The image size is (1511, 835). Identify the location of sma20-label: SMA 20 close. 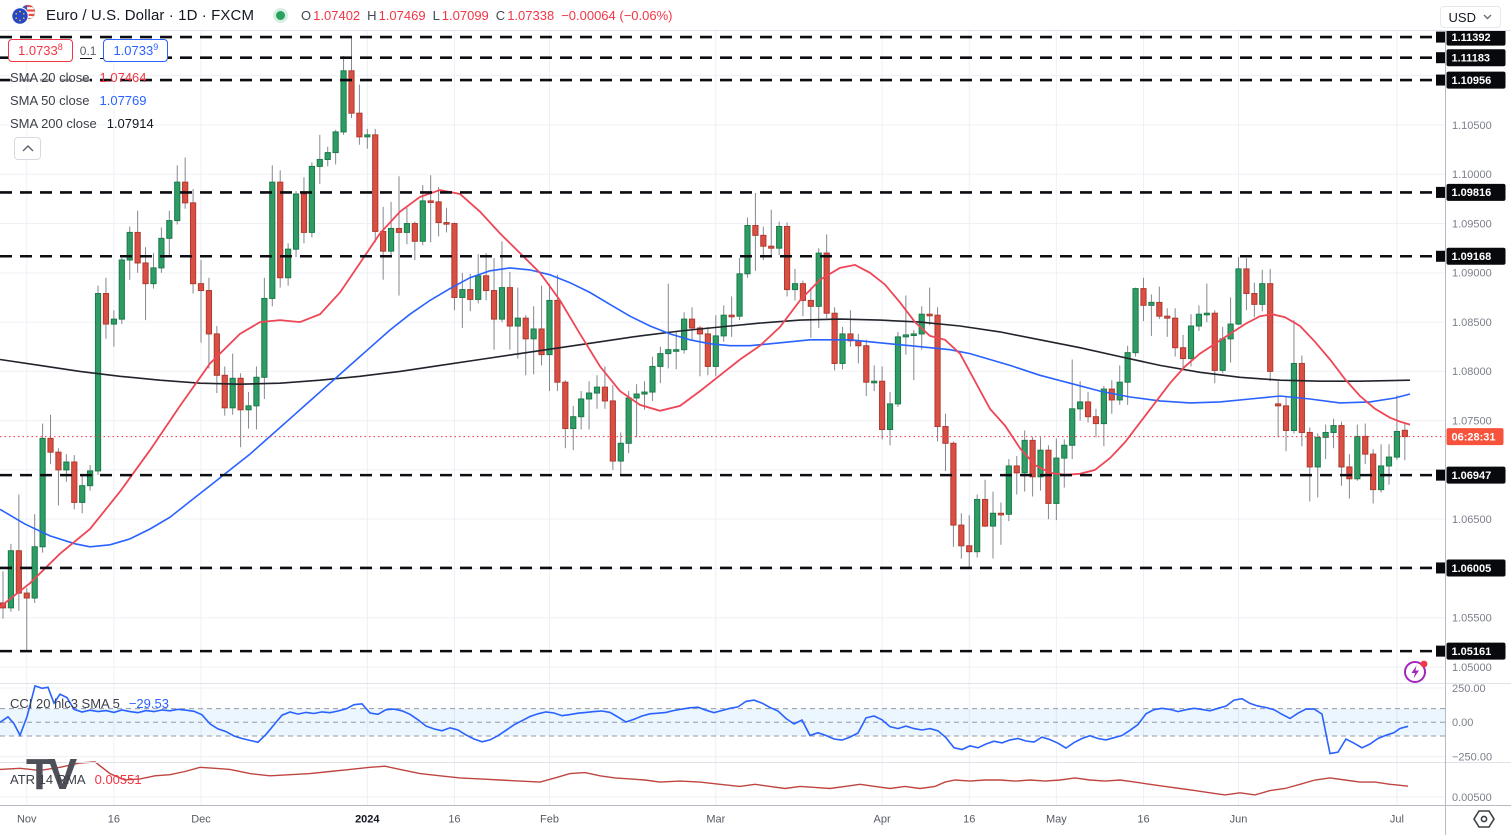
(50, 77).